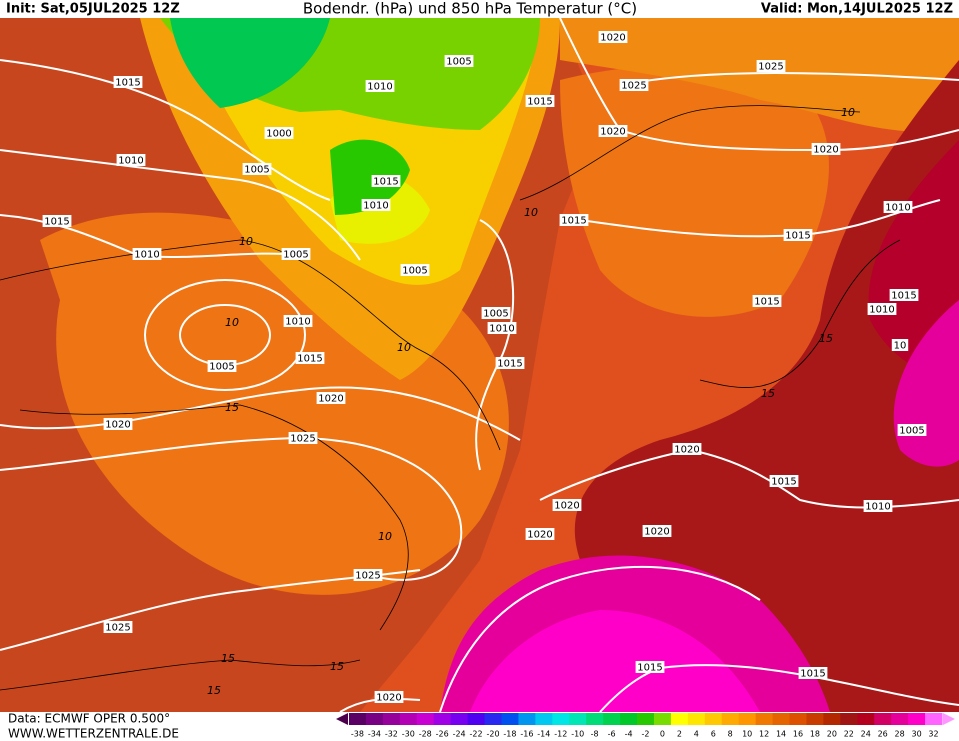 The image size is (959, 741). I want to click on temperature-label: 15, so click(228, 658).